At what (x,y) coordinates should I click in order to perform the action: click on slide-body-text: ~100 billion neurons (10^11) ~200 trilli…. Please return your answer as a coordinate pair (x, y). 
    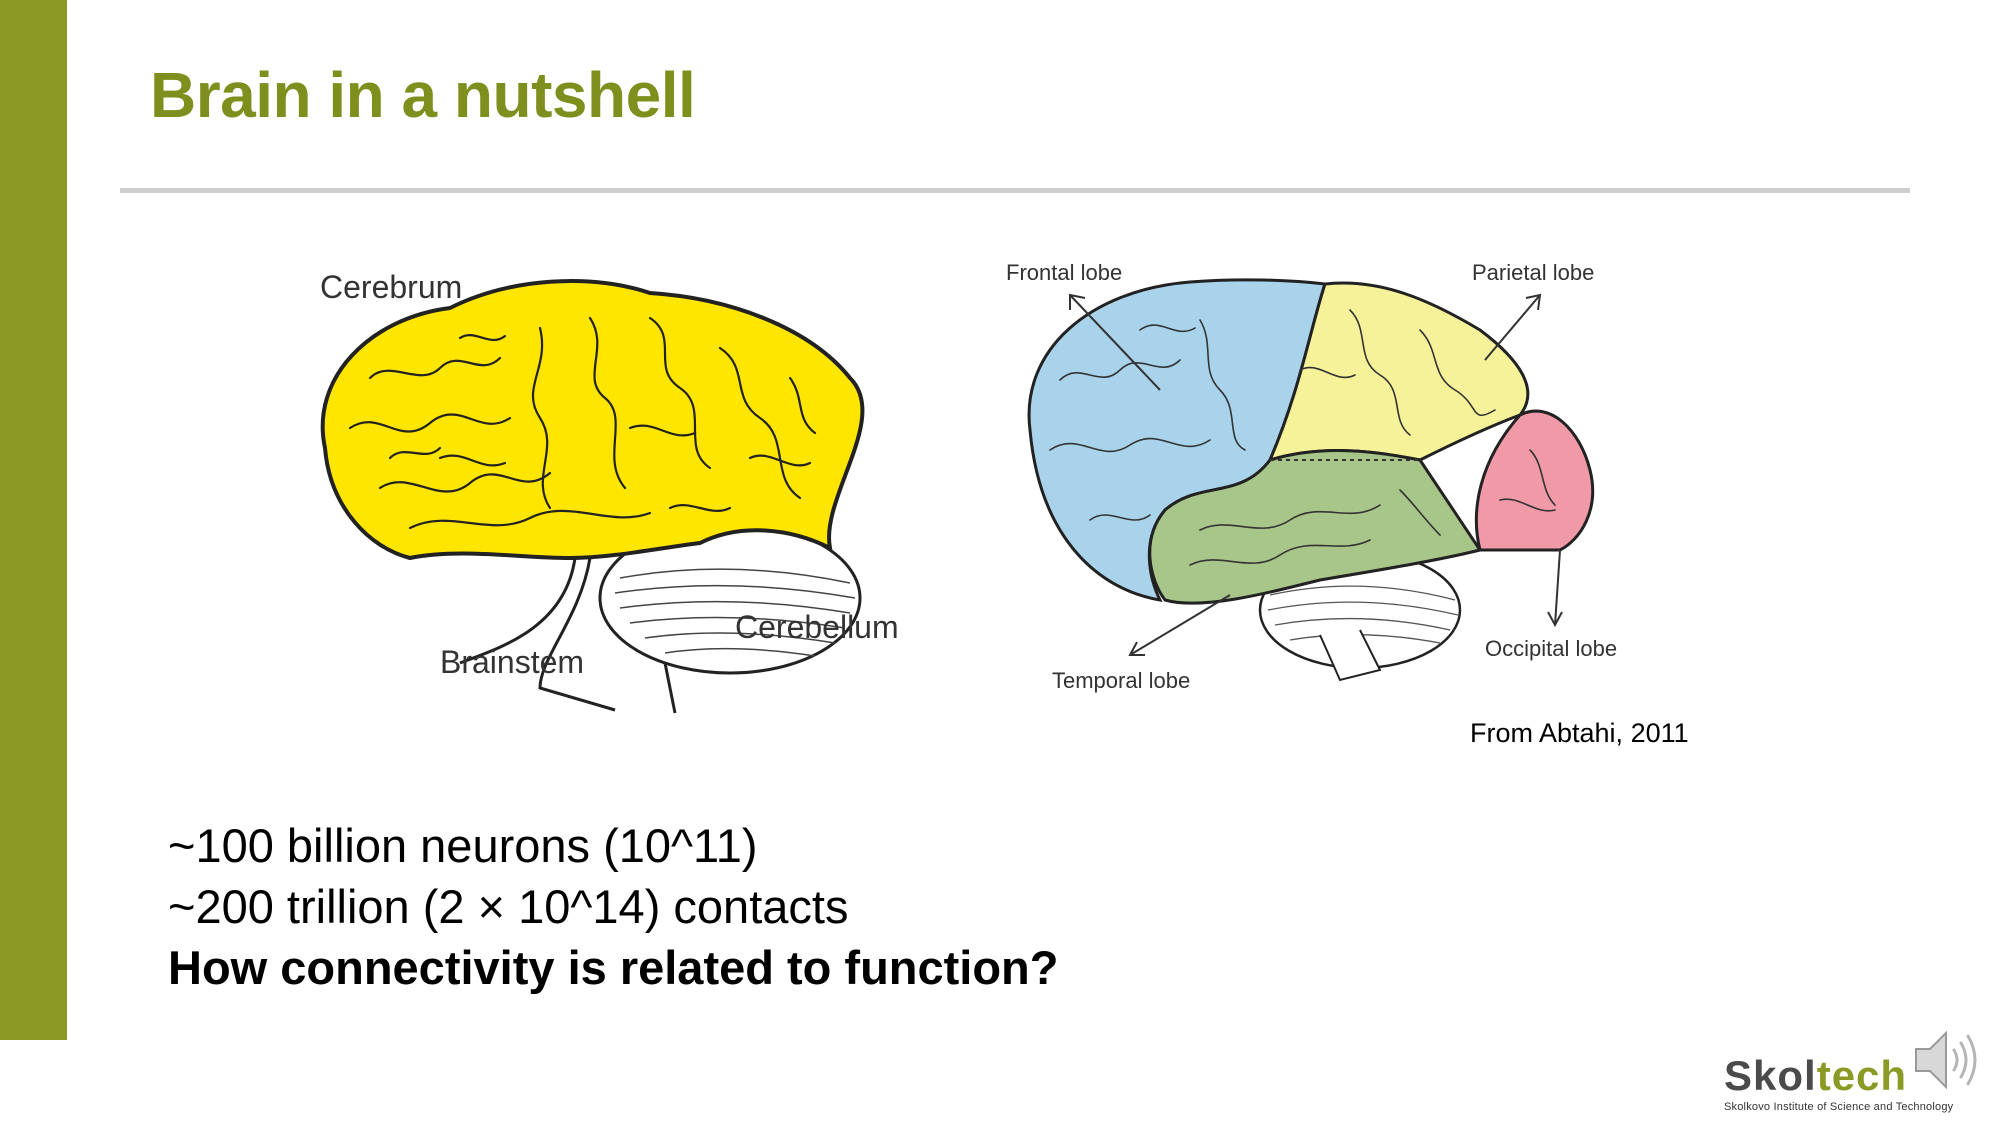
    Looking at the image, I should click on (613, 906).